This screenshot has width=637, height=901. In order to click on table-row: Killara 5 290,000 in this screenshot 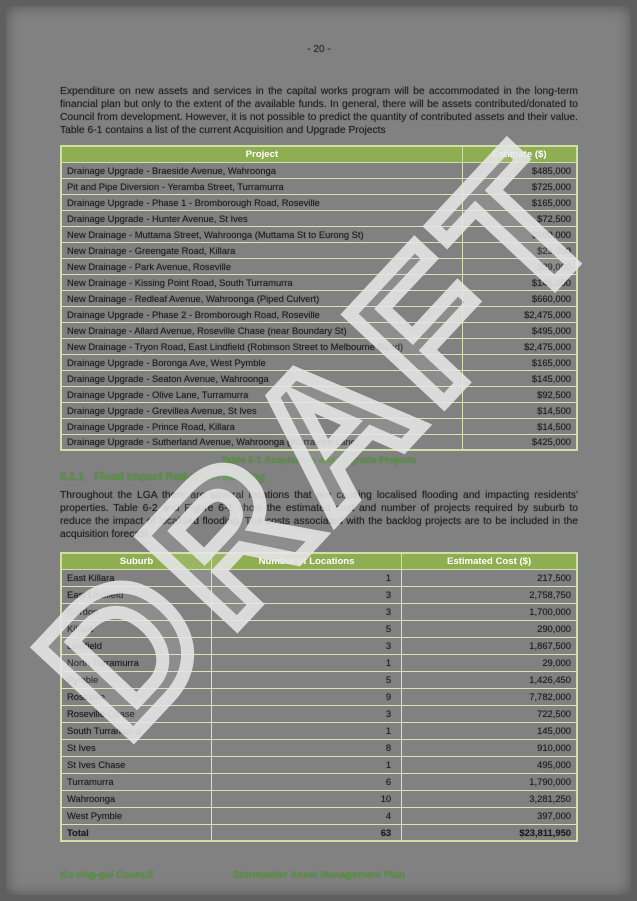, I will do `click(319, 628)`.